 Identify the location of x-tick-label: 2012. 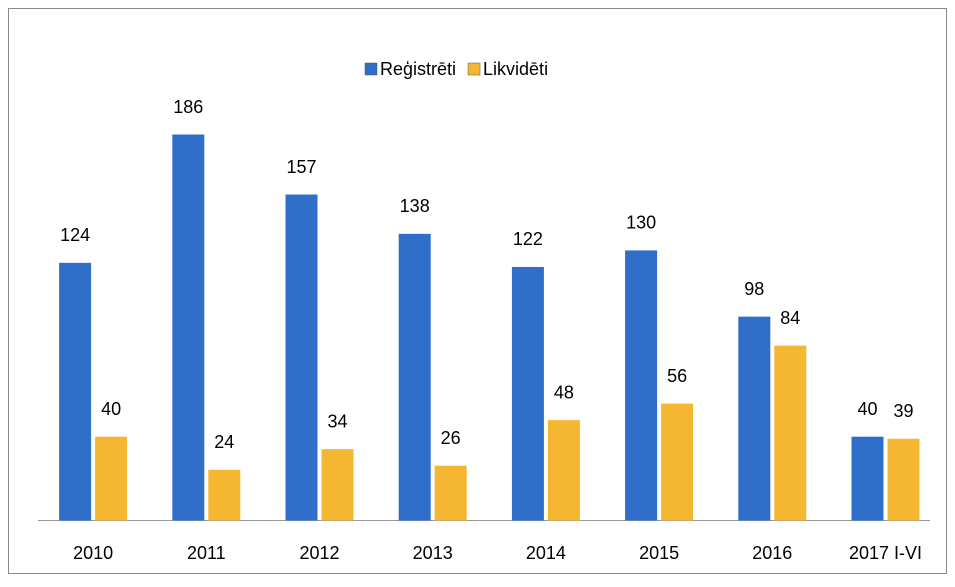
(319, 553).